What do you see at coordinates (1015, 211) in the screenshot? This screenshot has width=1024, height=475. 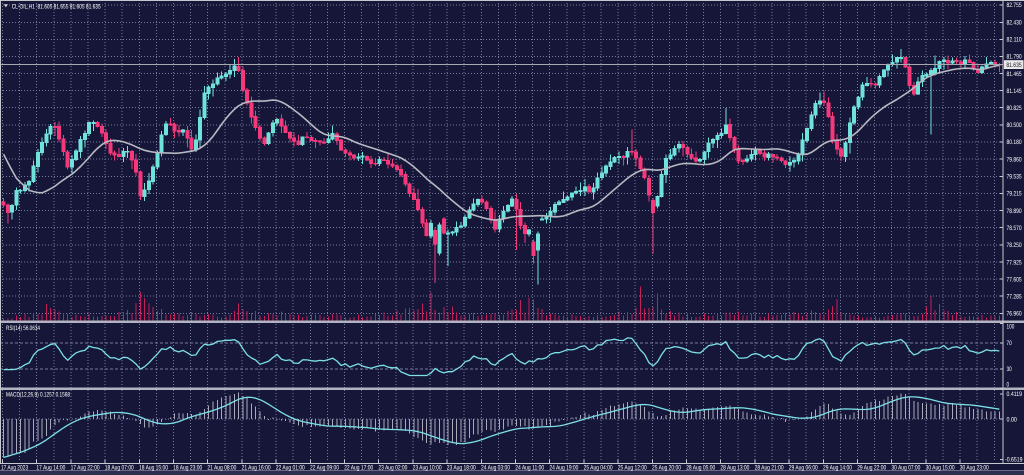 I see `svg-text: 78.890` at bounding box center [1015, 211].